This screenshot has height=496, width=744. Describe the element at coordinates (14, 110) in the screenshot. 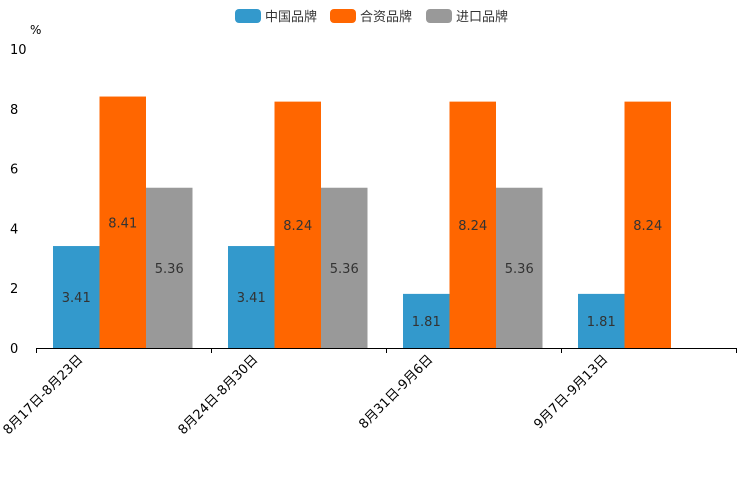

I see `y-tick-label: 8` at that location.